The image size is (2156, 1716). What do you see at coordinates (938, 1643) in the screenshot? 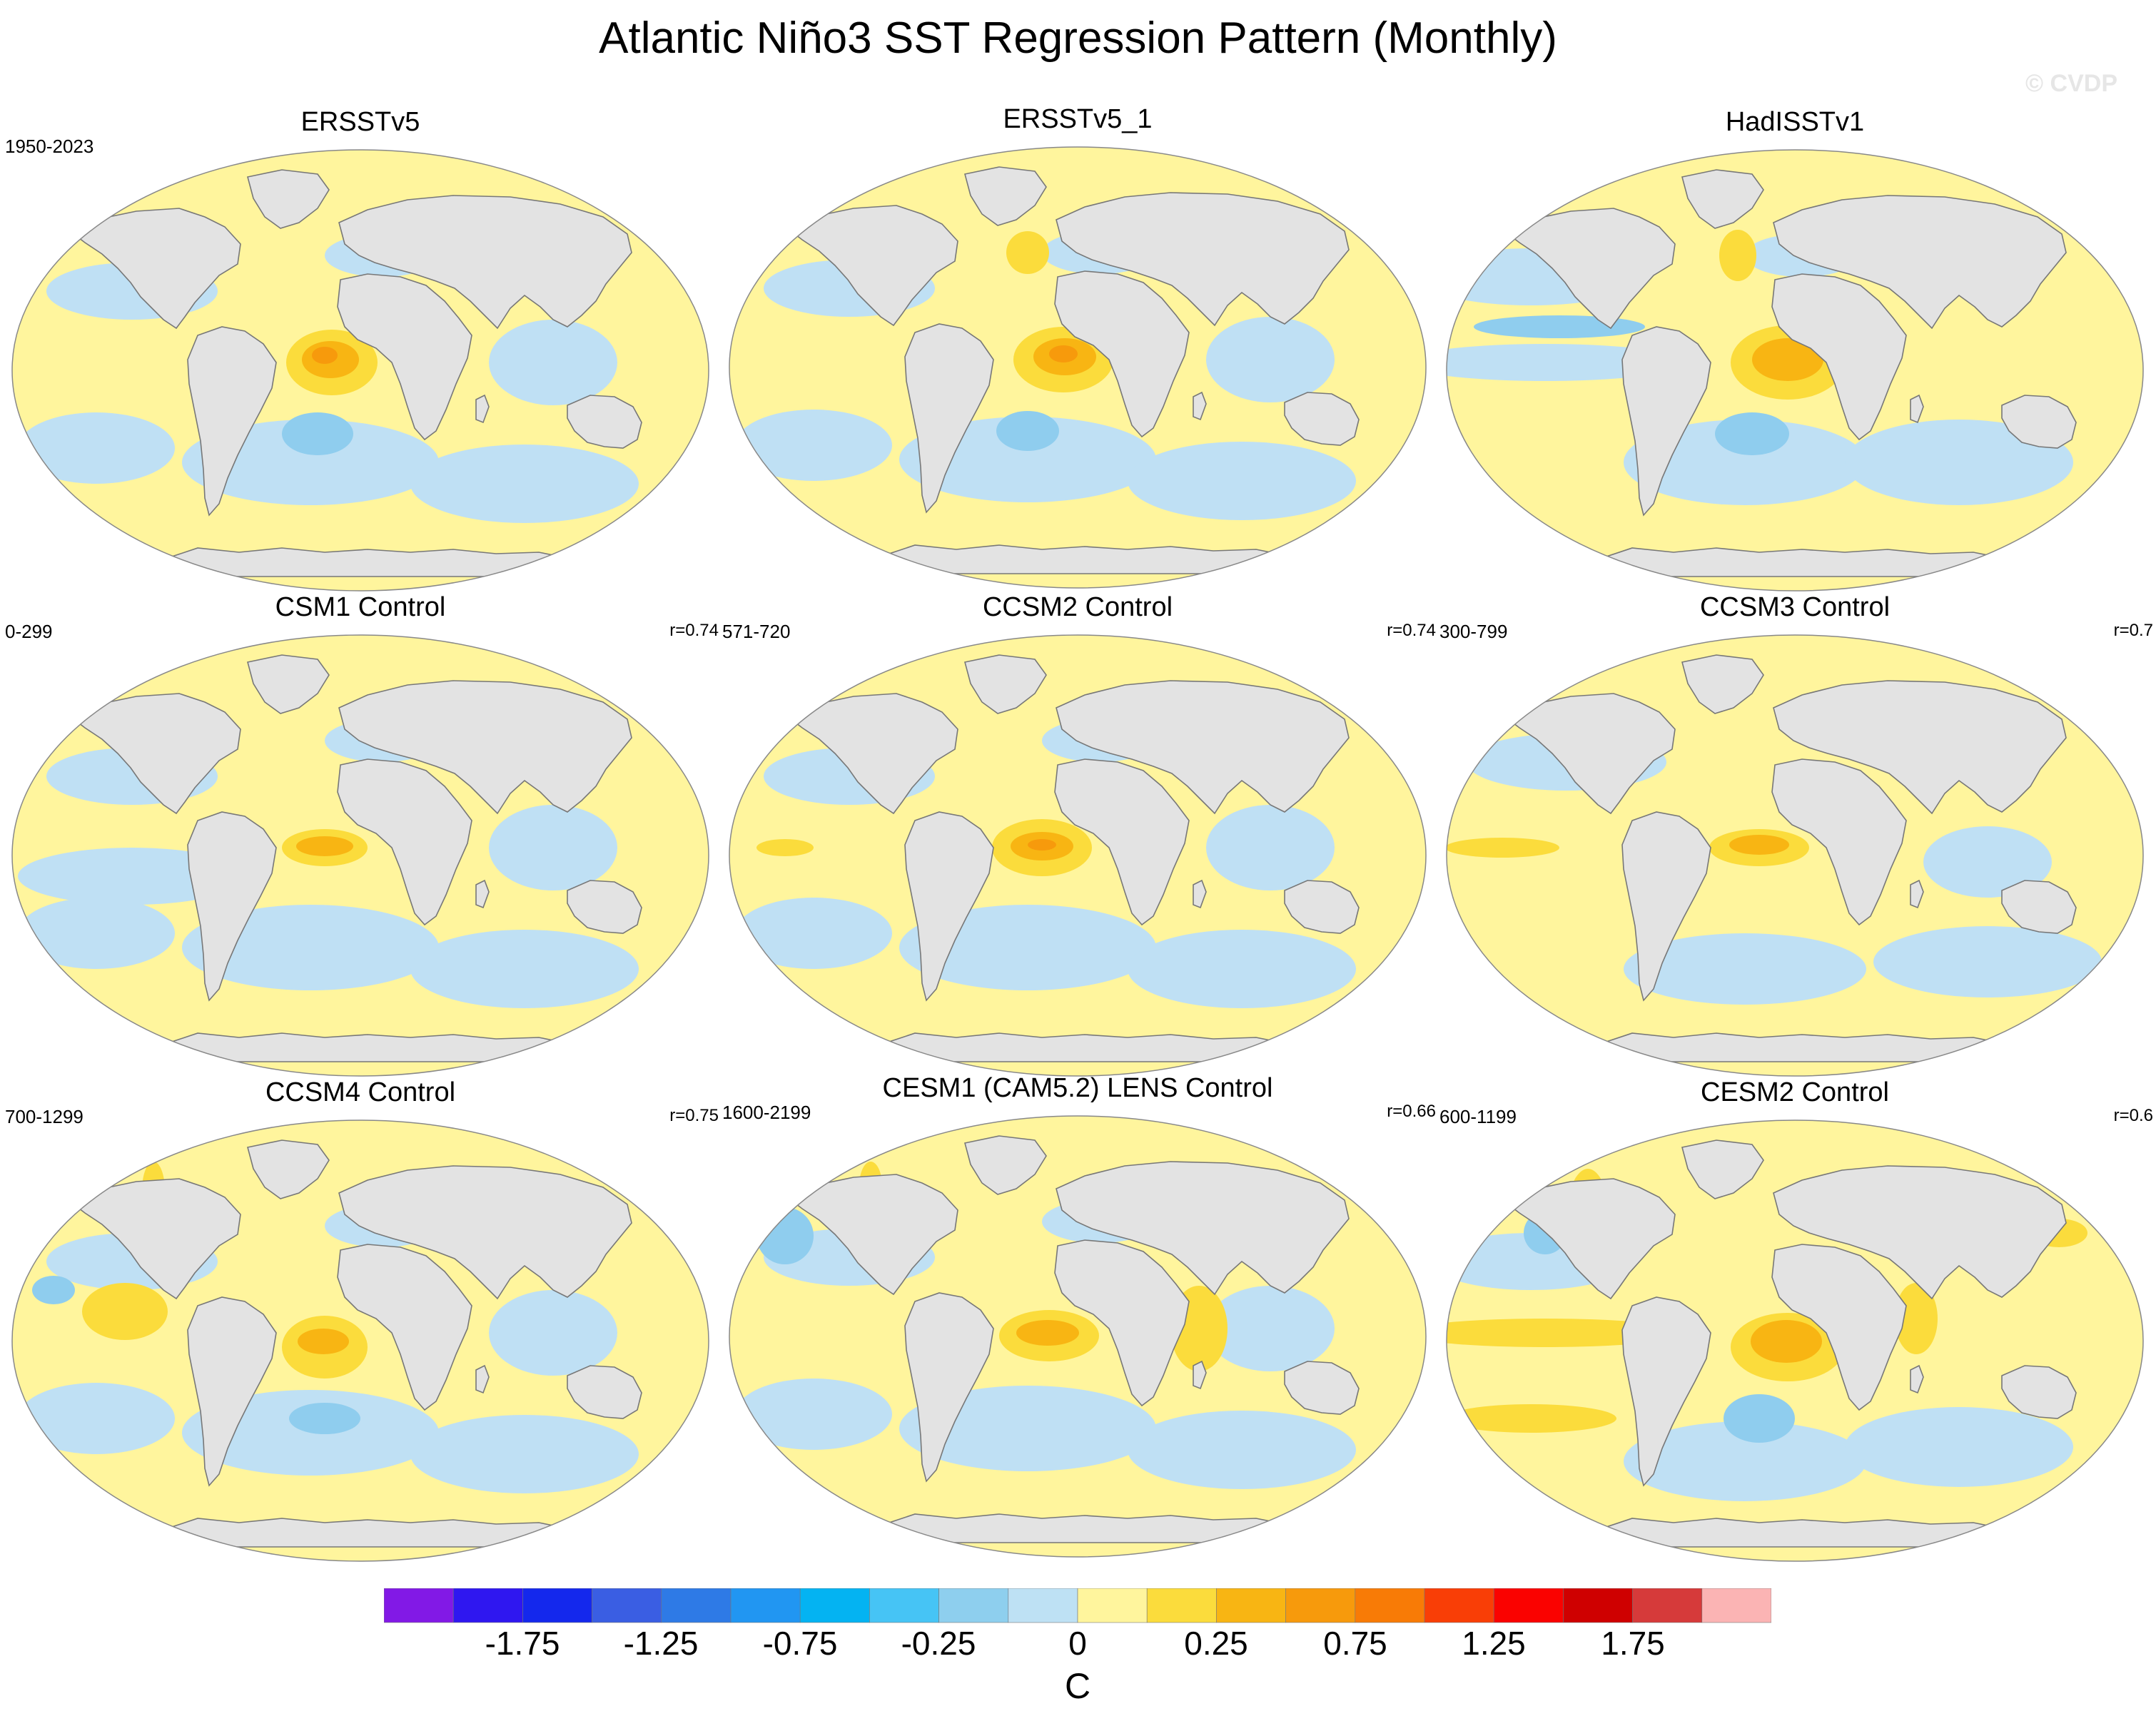
I see `colorbar-tick-label: -0.25` at bounding box center [938, 1643].